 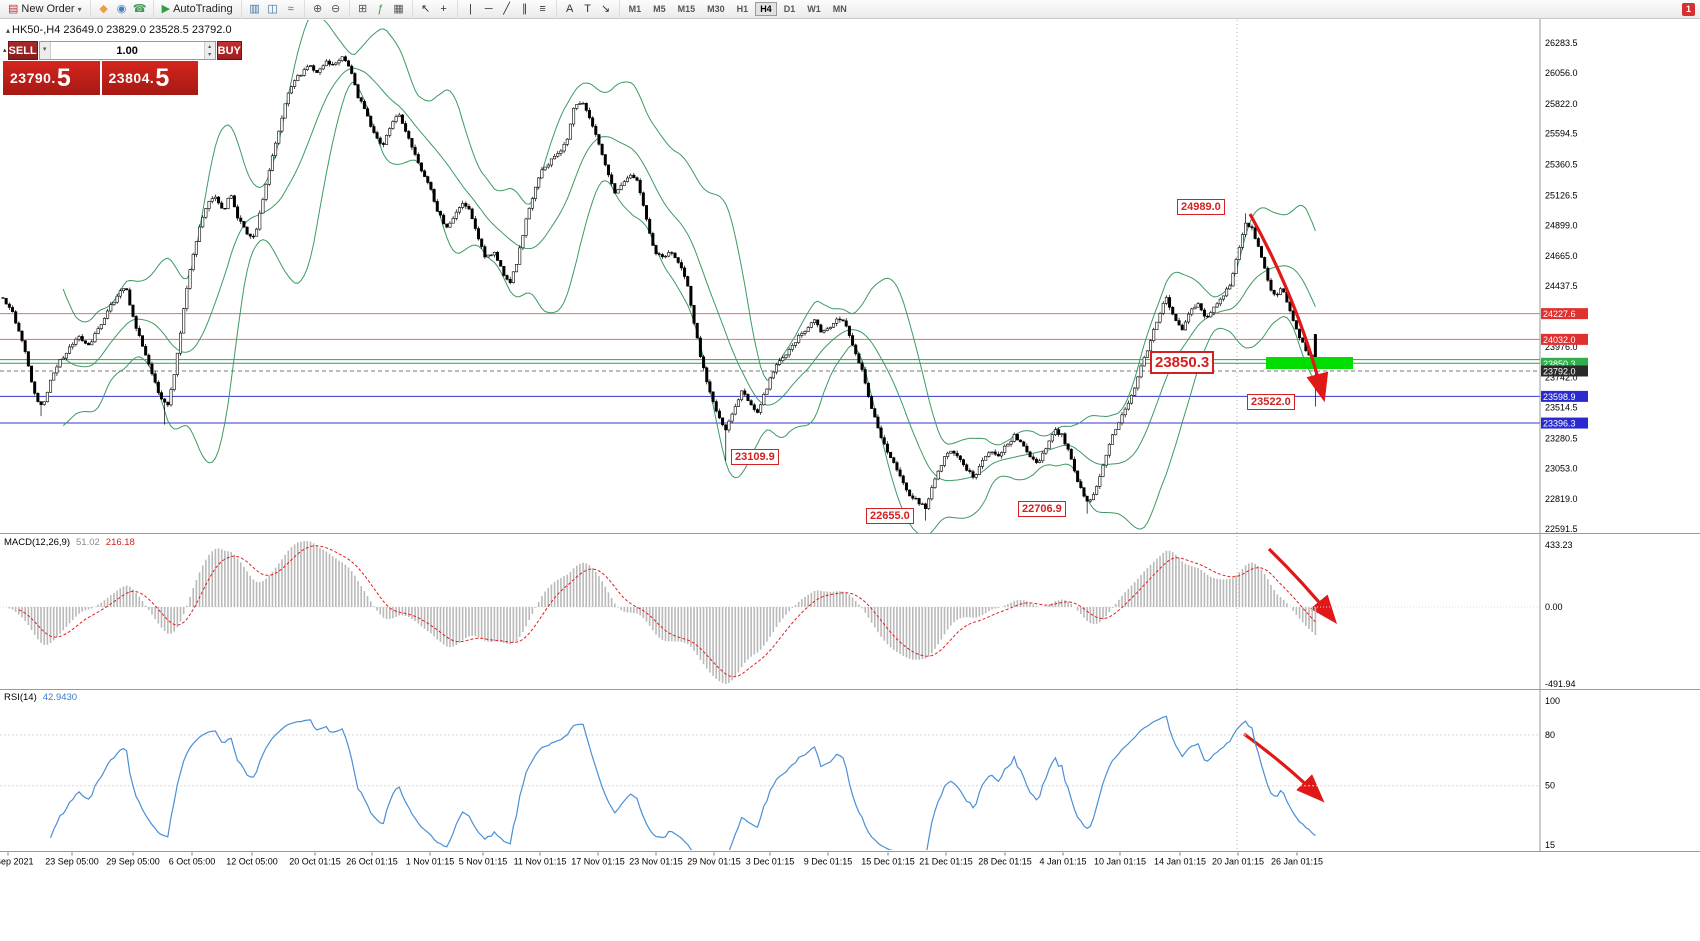 What do you see at coordinates (1559, 371) in the screenshot?
I see `svg-text: 23792.0` at bounding box center [1559, 371].